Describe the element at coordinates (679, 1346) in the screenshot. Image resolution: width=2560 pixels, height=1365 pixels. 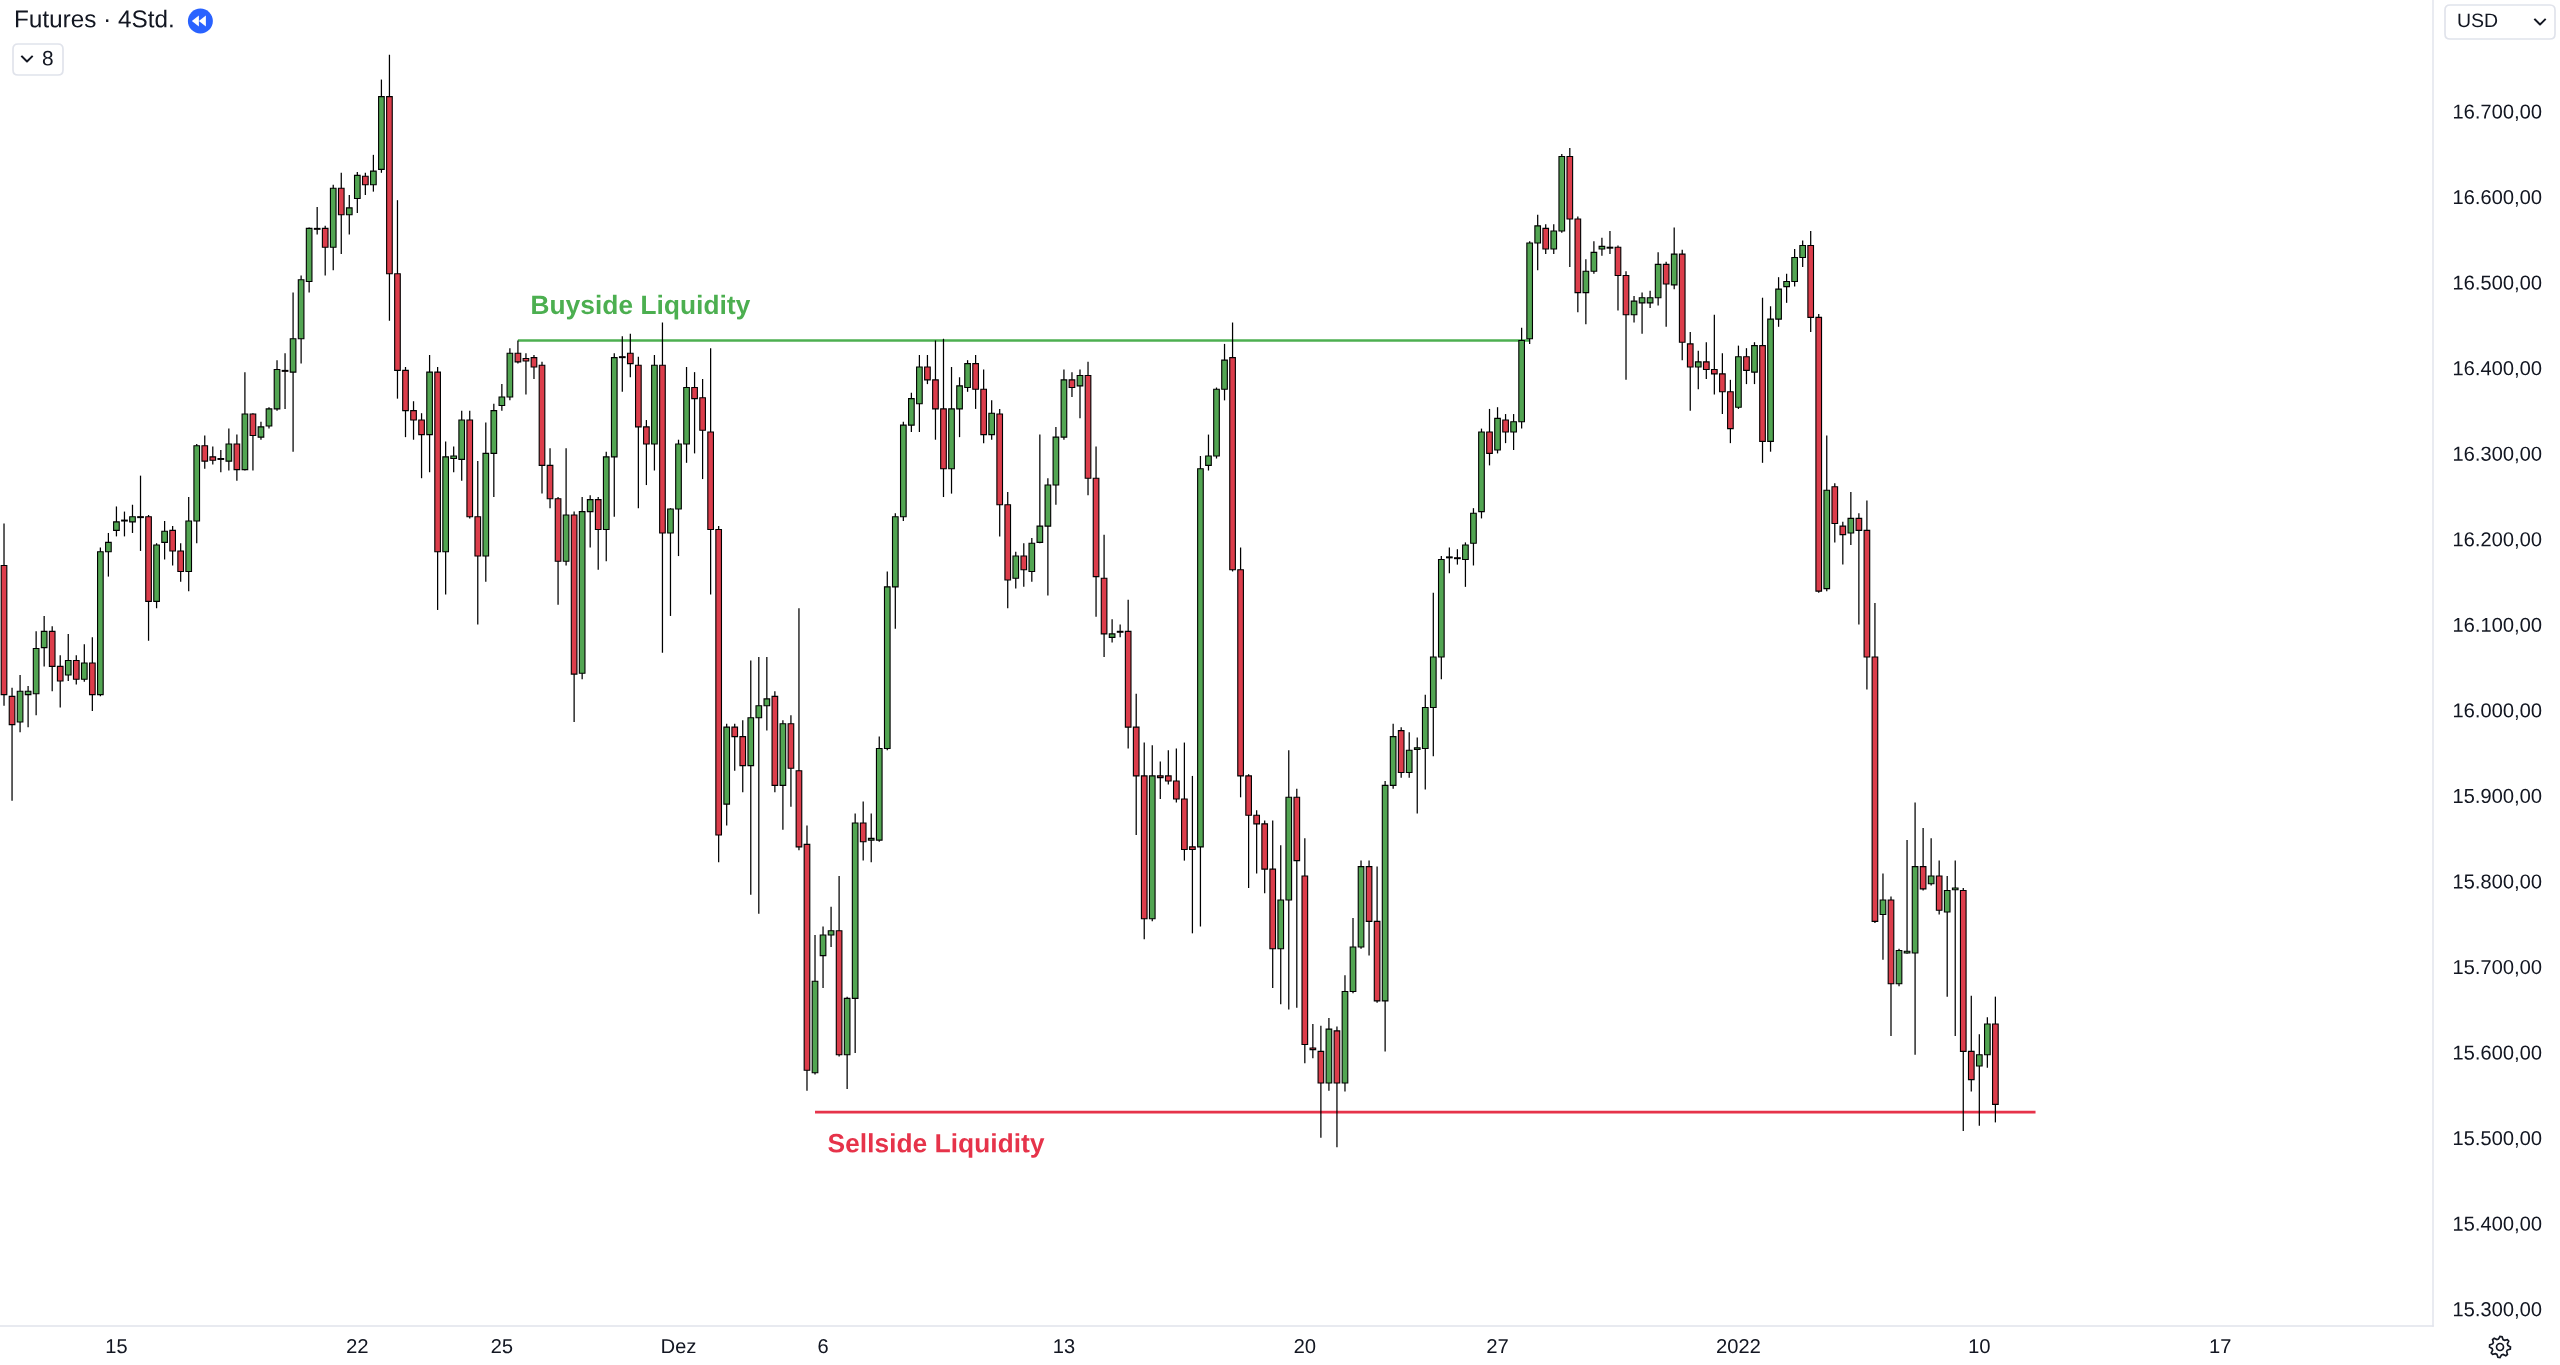
I see `x-tick-label: Dez` at that location.